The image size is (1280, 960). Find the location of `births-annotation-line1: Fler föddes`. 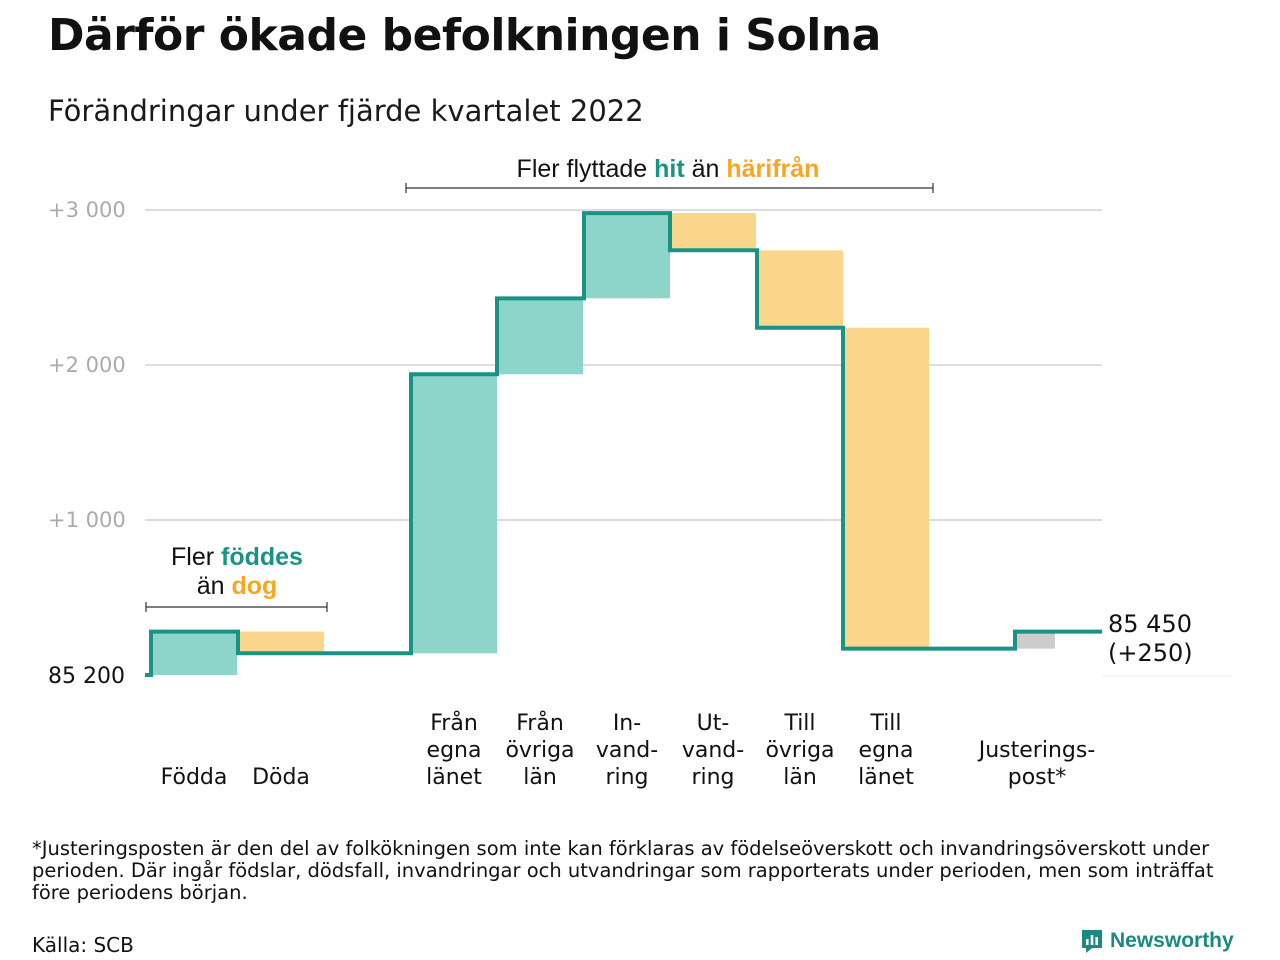

births-annotation-line1: Fler föddes is located at coordinates (237, 557).